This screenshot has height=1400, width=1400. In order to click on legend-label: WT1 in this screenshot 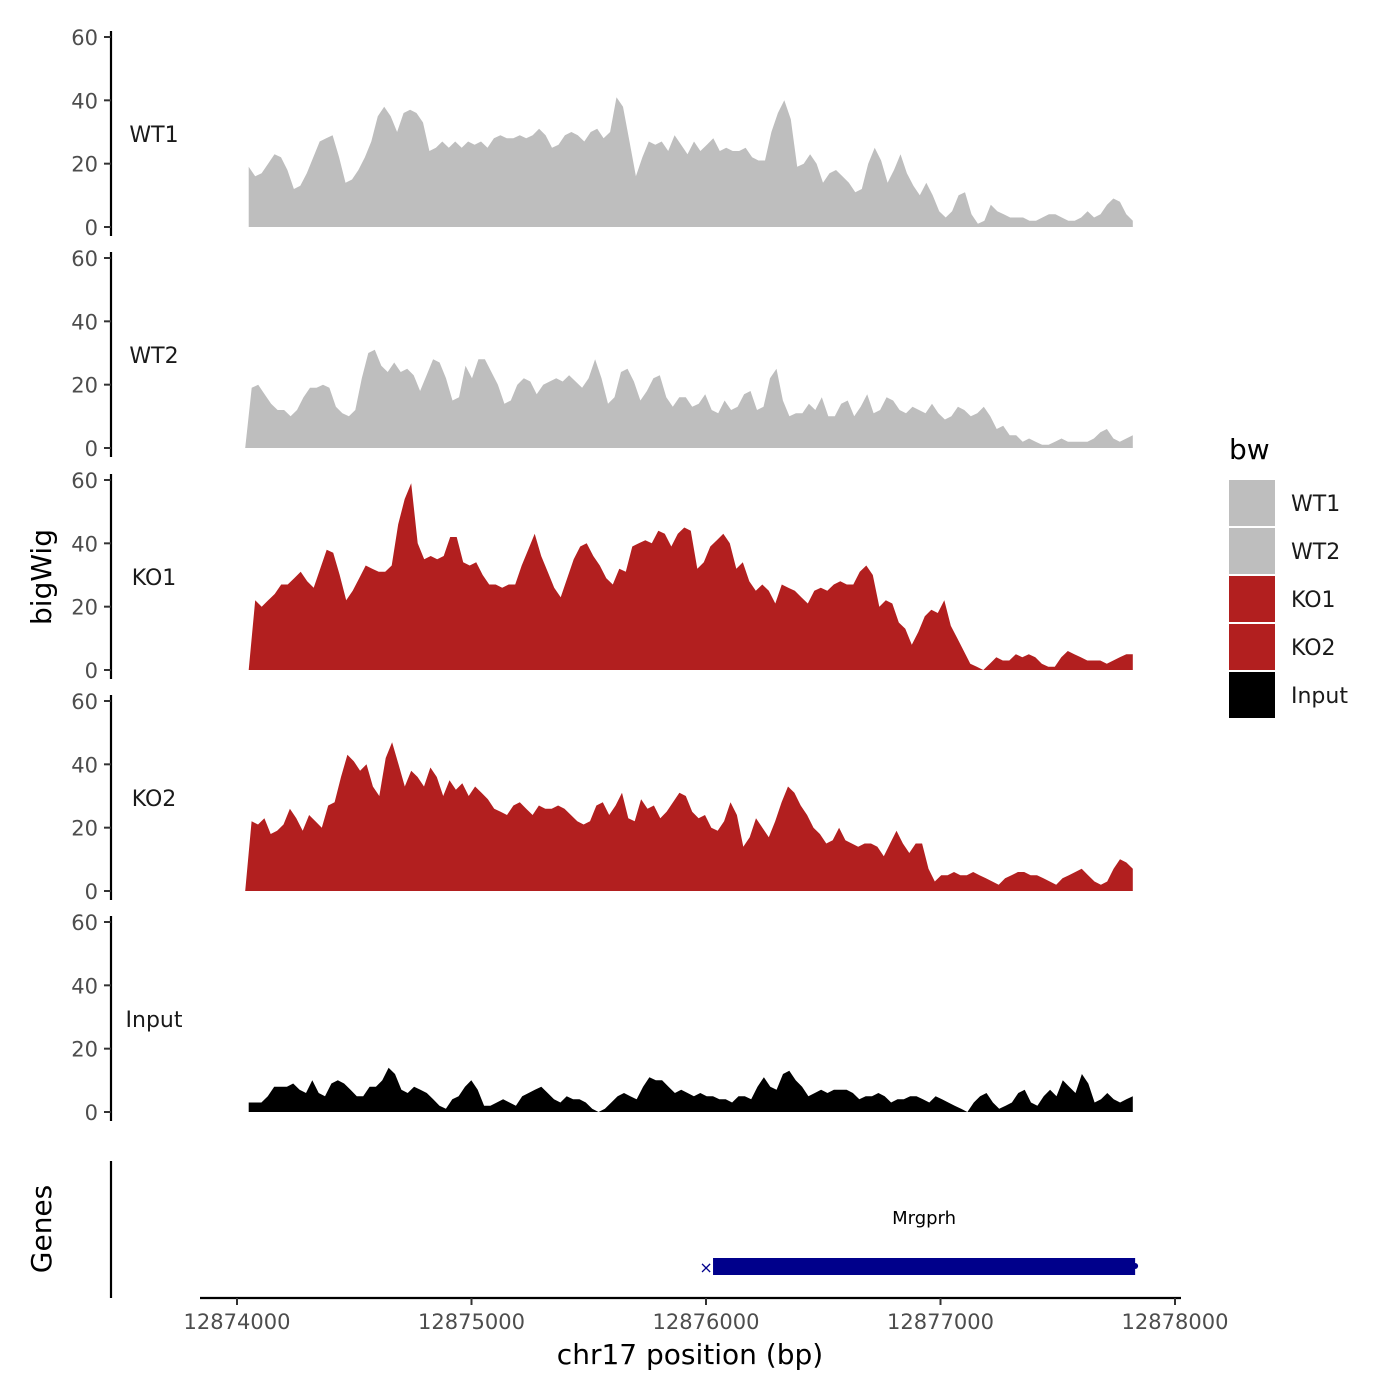, I will do `click(1315, 504)`.